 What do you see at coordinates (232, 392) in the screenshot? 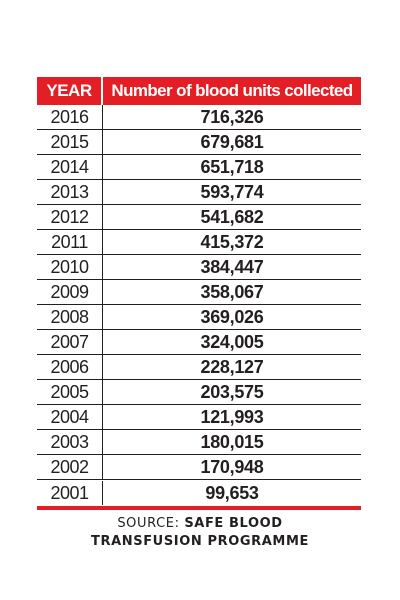
I see `units-value-cell: 203,575` at bounding box center [232, 392].